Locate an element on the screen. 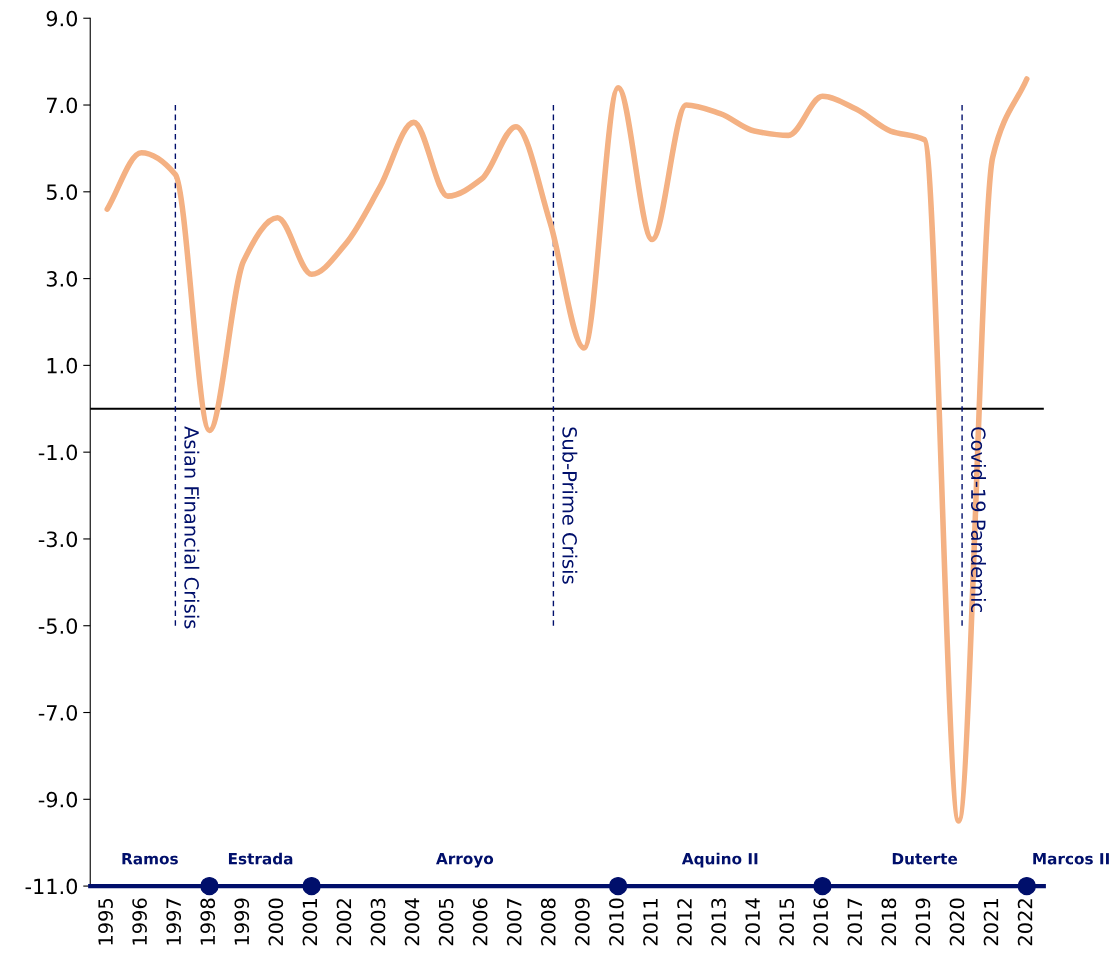 The image size is (1114, 960). annotation: Aquino II is located at coordinates (719, 860).